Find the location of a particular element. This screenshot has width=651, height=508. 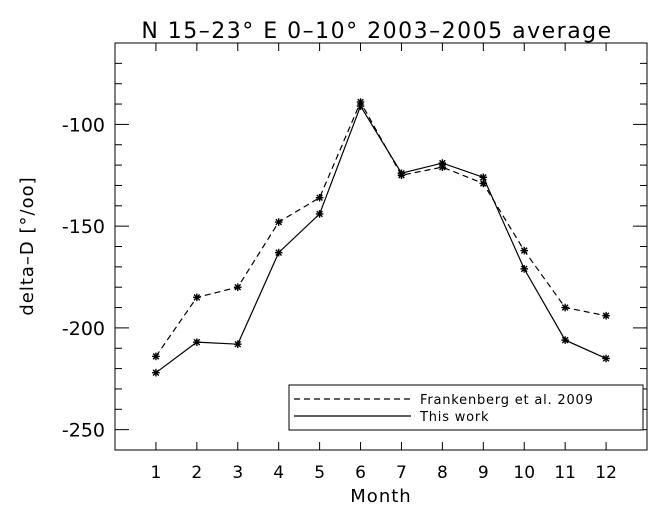

chart-title: N 15–23° E 0–10° 2003–2005 average is located at coordinates (376, 31).